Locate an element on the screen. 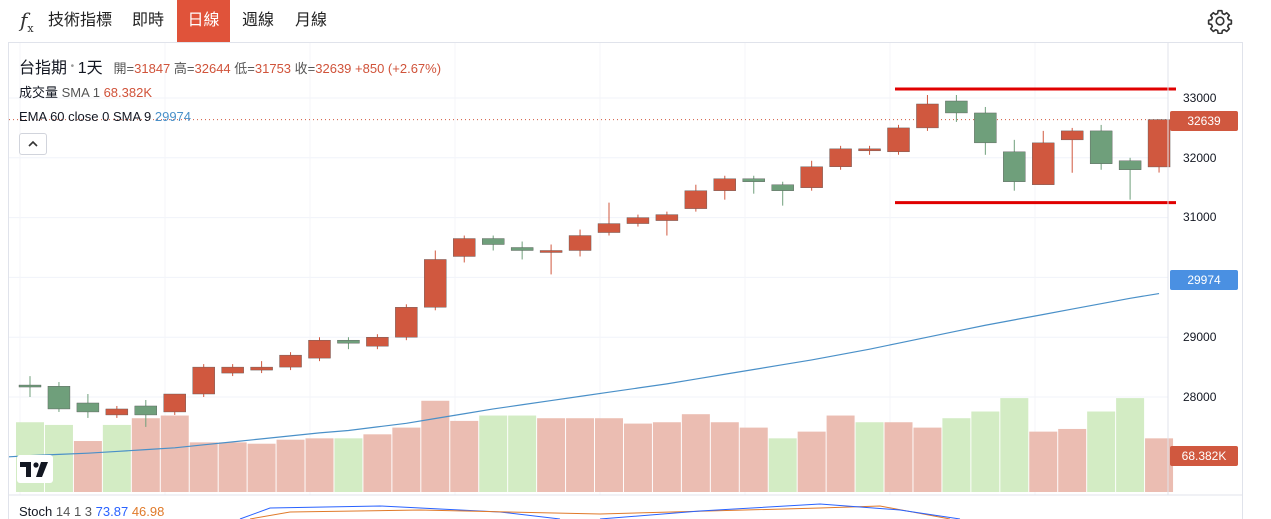 Image resolution: width=1271 pixels, height=519 pixels. legend-volume: 成交量 SMA 1 68.382K is located at coordinates (85, 91).